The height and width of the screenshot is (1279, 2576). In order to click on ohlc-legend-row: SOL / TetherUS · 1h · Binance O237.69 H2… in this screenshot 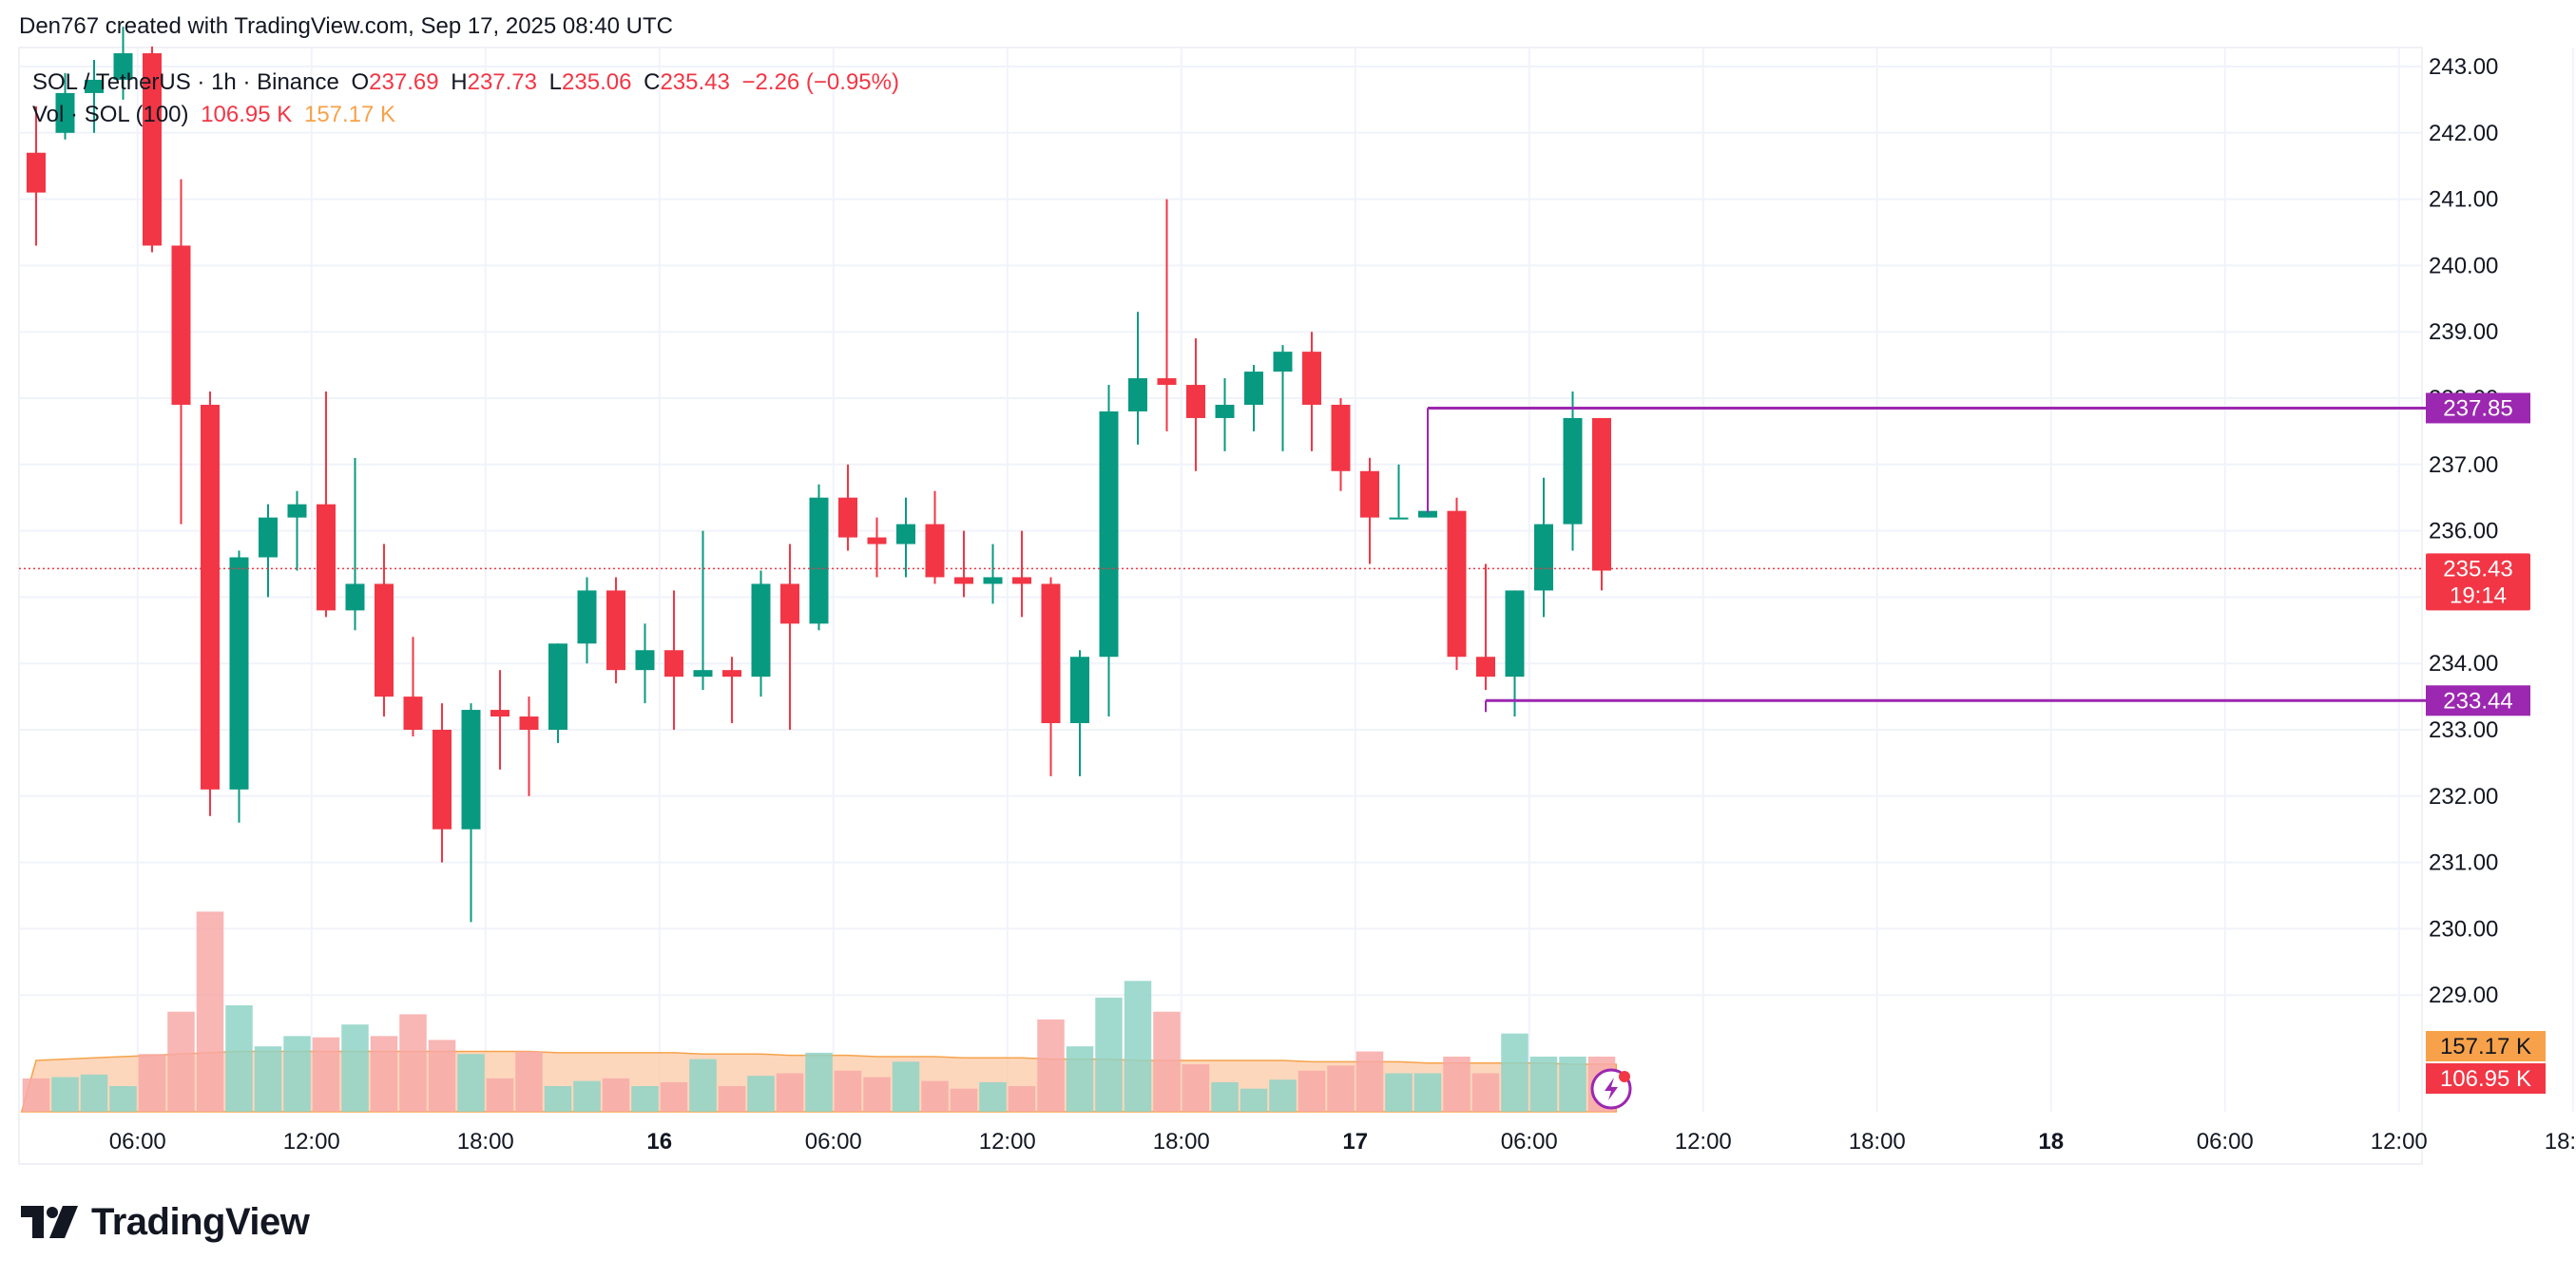, I will do `click(469, 83)`.